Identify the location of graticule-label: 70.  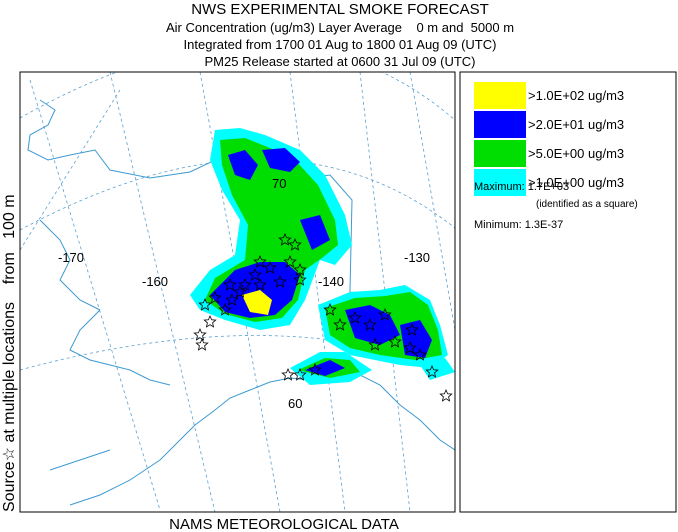
(279, 183).